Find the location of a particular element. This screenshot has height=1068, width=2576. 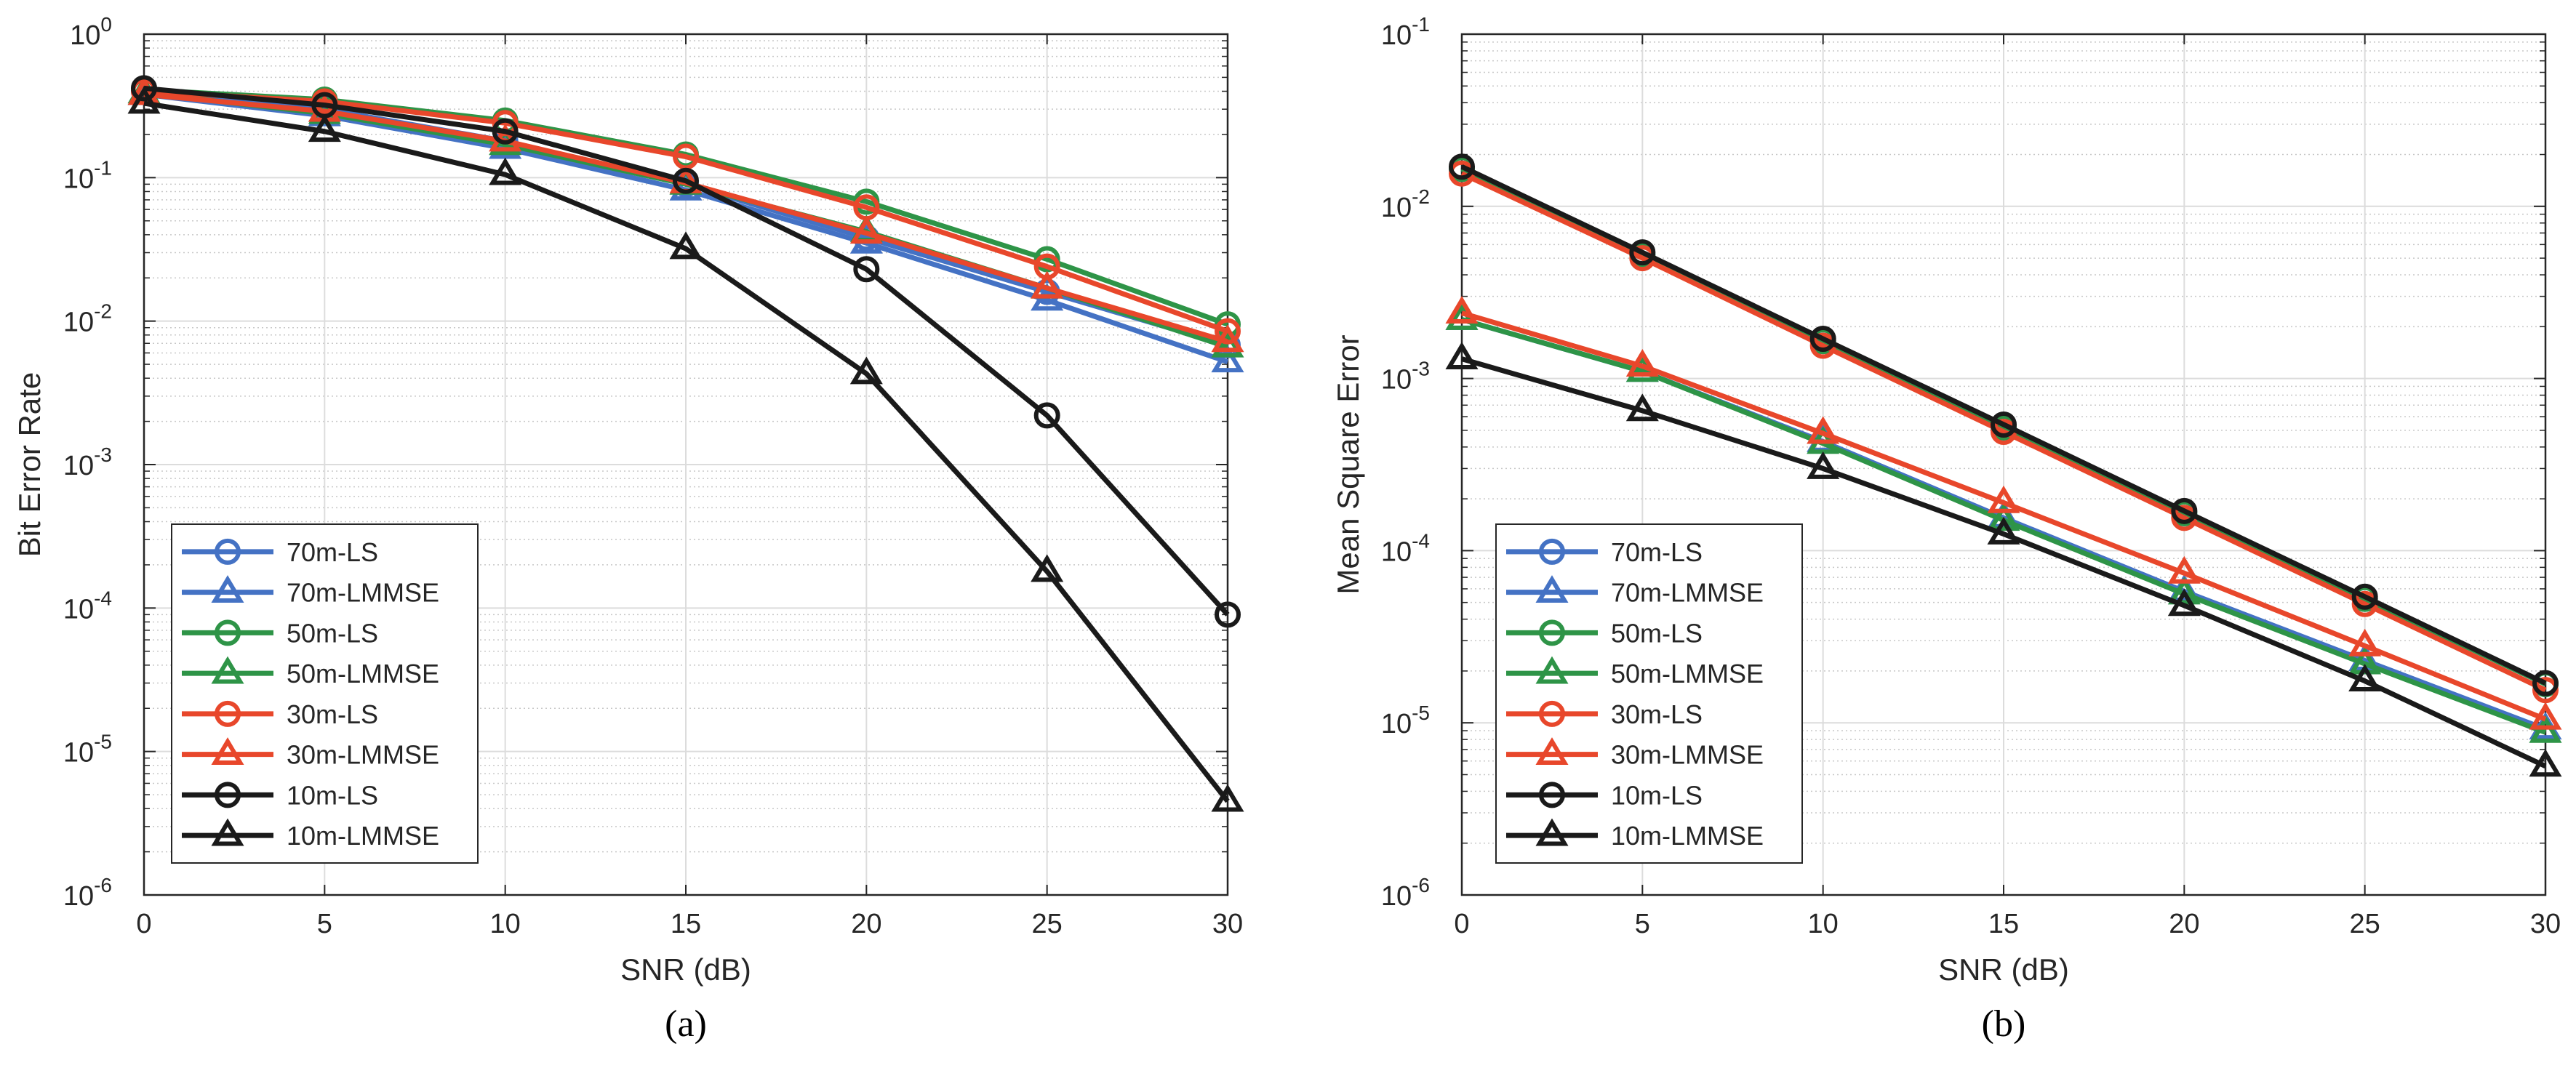

y-tick-exponent: 0 is located at coordinates (106, 24).